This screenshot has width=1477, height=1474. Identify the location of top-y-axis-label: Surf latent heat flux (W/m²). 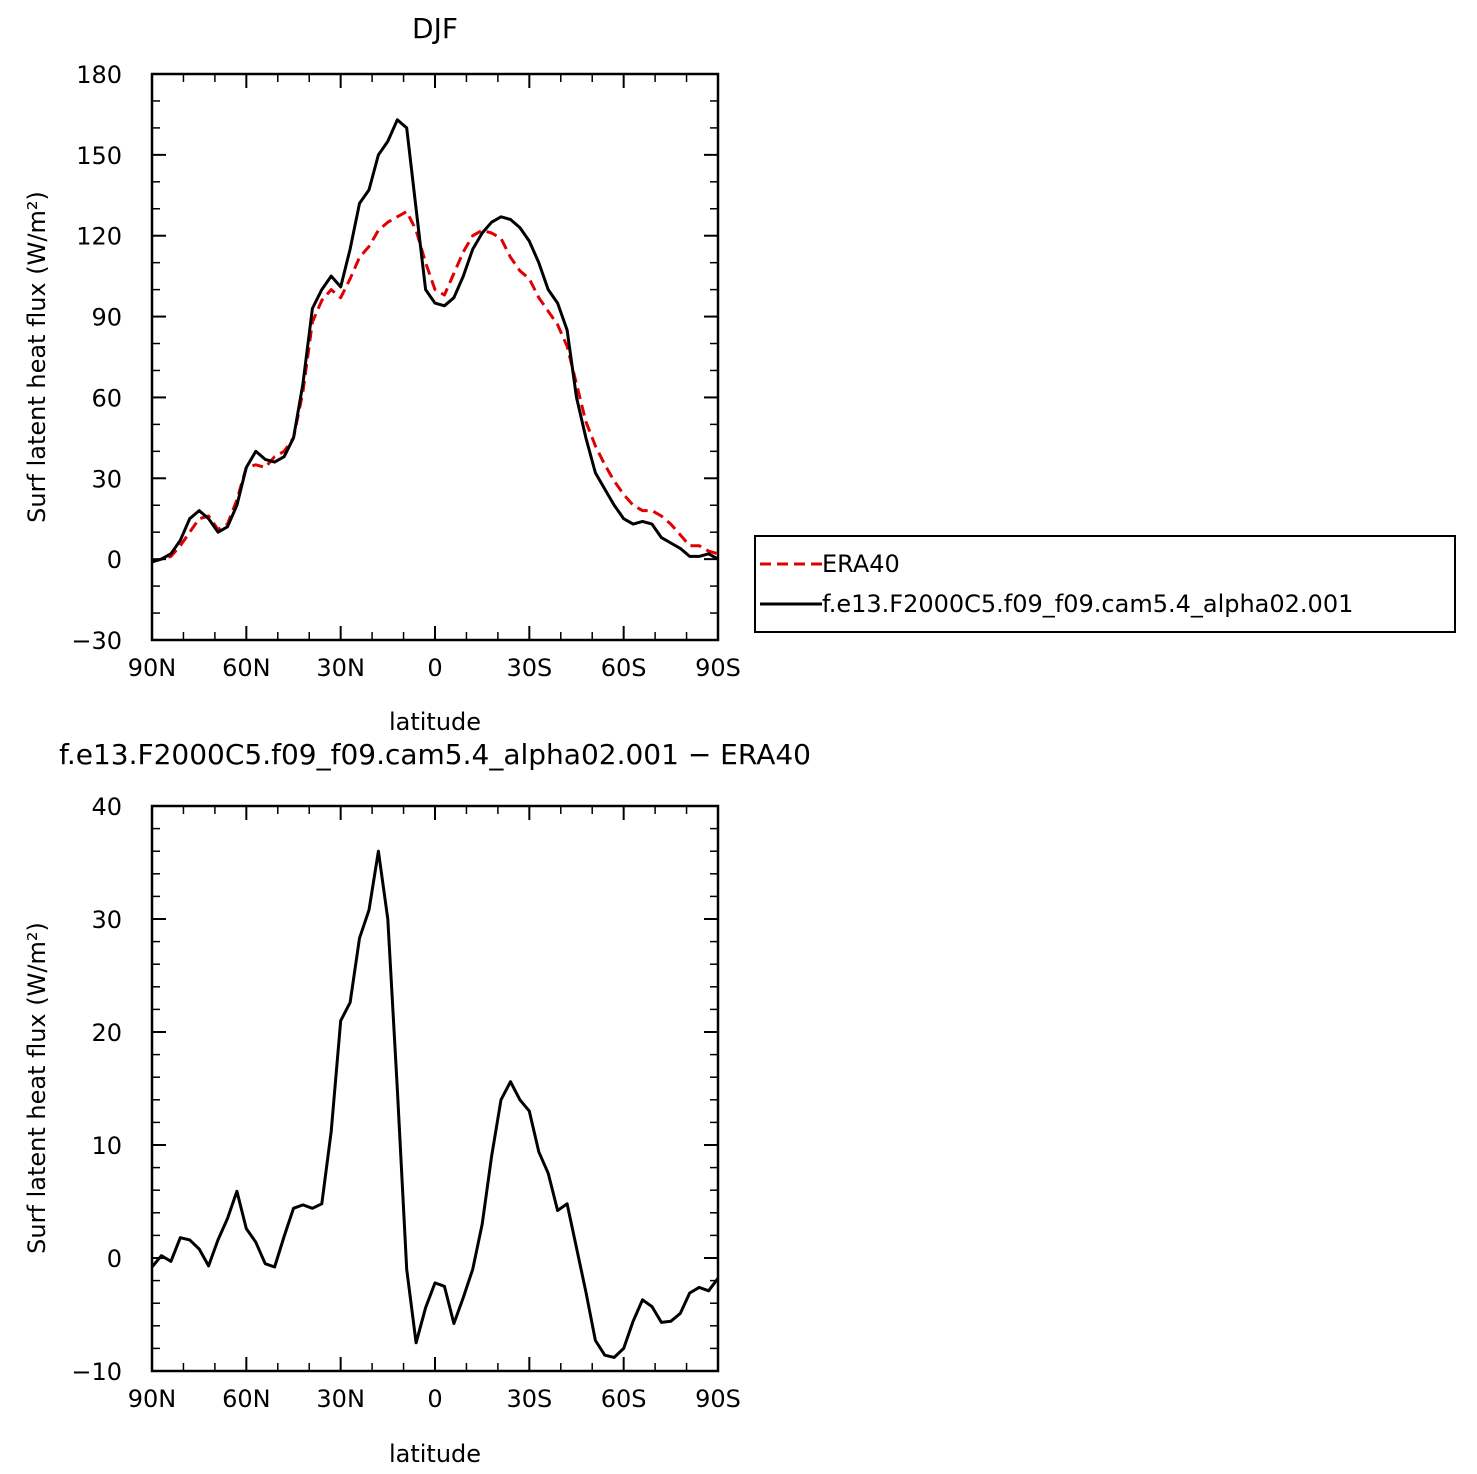
(37, 357).